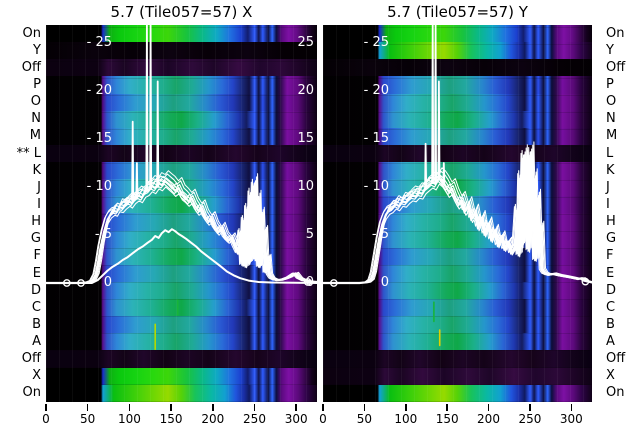 The width and height of the screenshot is (640, 440). I want to click on axis-row-label-left: I, so click(39, 204).